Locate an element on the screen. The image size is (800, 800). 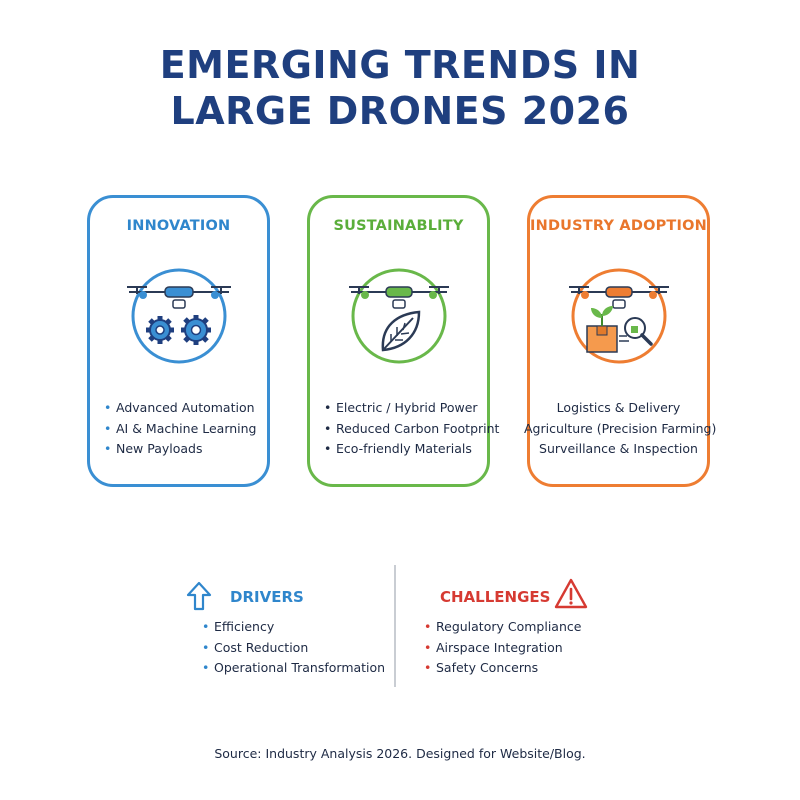
drone-package-icon is located at coordinates (618, 316).